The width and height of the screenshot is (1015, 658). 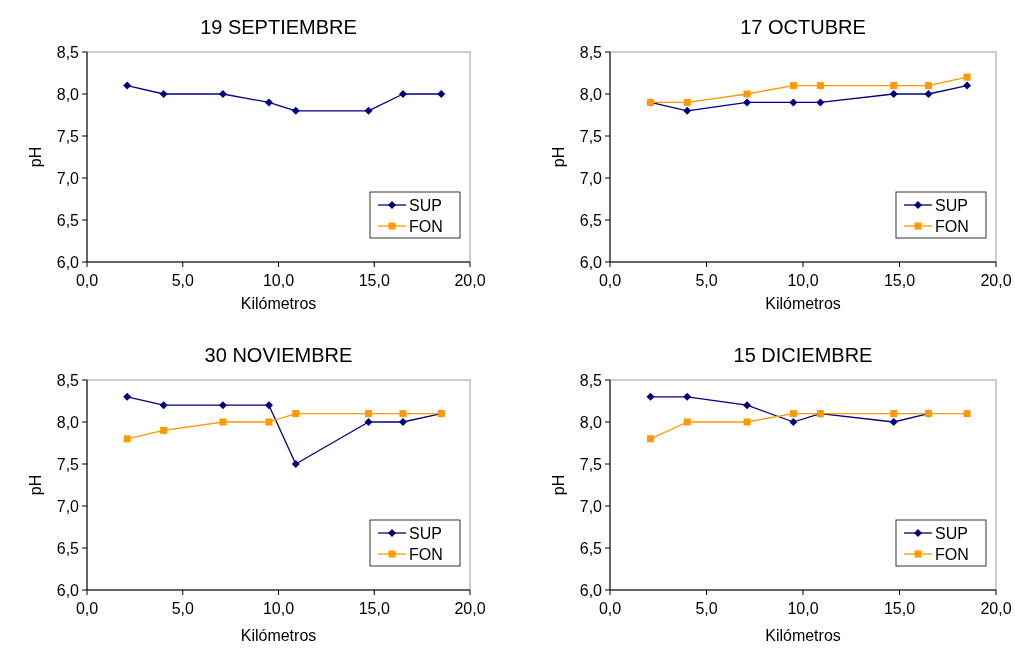 I want to click on chart-title: 17 OCTUBRE, so click(x=803, y=27).